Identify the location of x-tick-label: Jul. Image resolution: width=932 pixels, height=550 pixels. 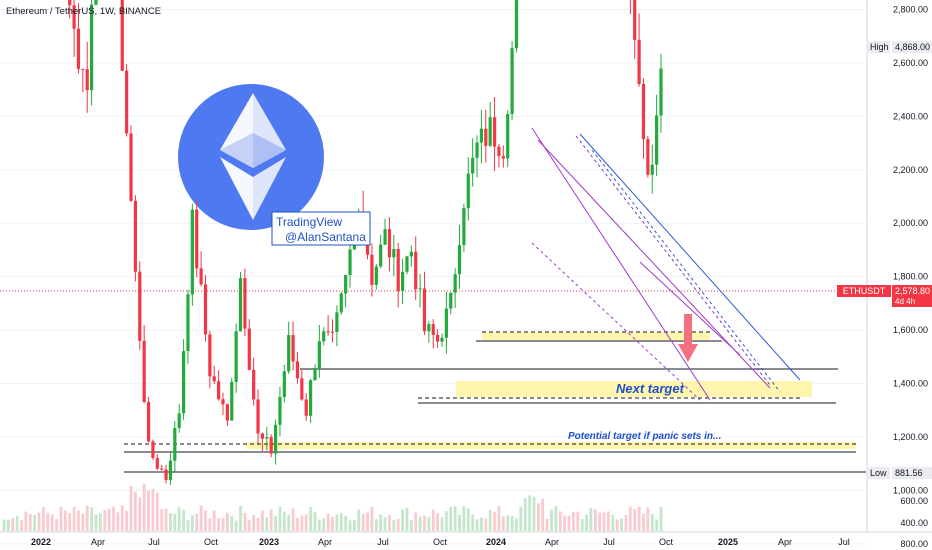
(154, 542).